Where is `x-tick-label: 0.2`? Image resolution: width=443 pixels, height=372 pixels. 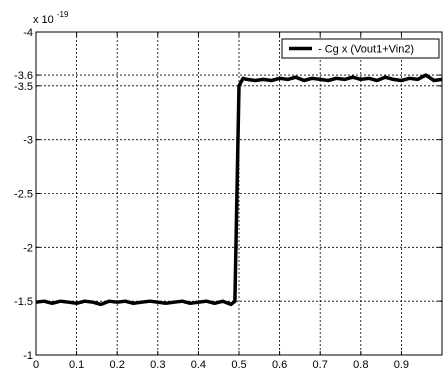 x-tick-label: 0.2 is located at coordinates (117, 365).